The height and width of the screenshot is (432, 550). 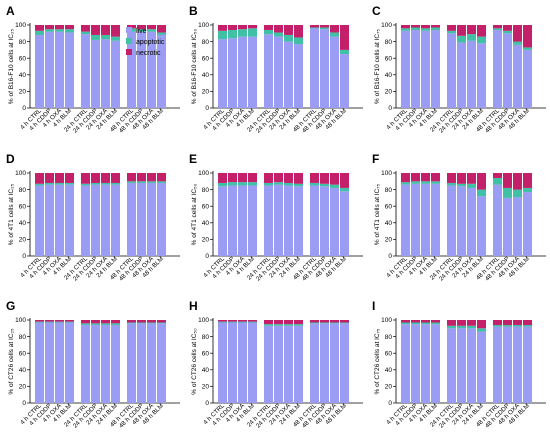 I want to click on y-tick-label: 60, so click(x=23, y=206).